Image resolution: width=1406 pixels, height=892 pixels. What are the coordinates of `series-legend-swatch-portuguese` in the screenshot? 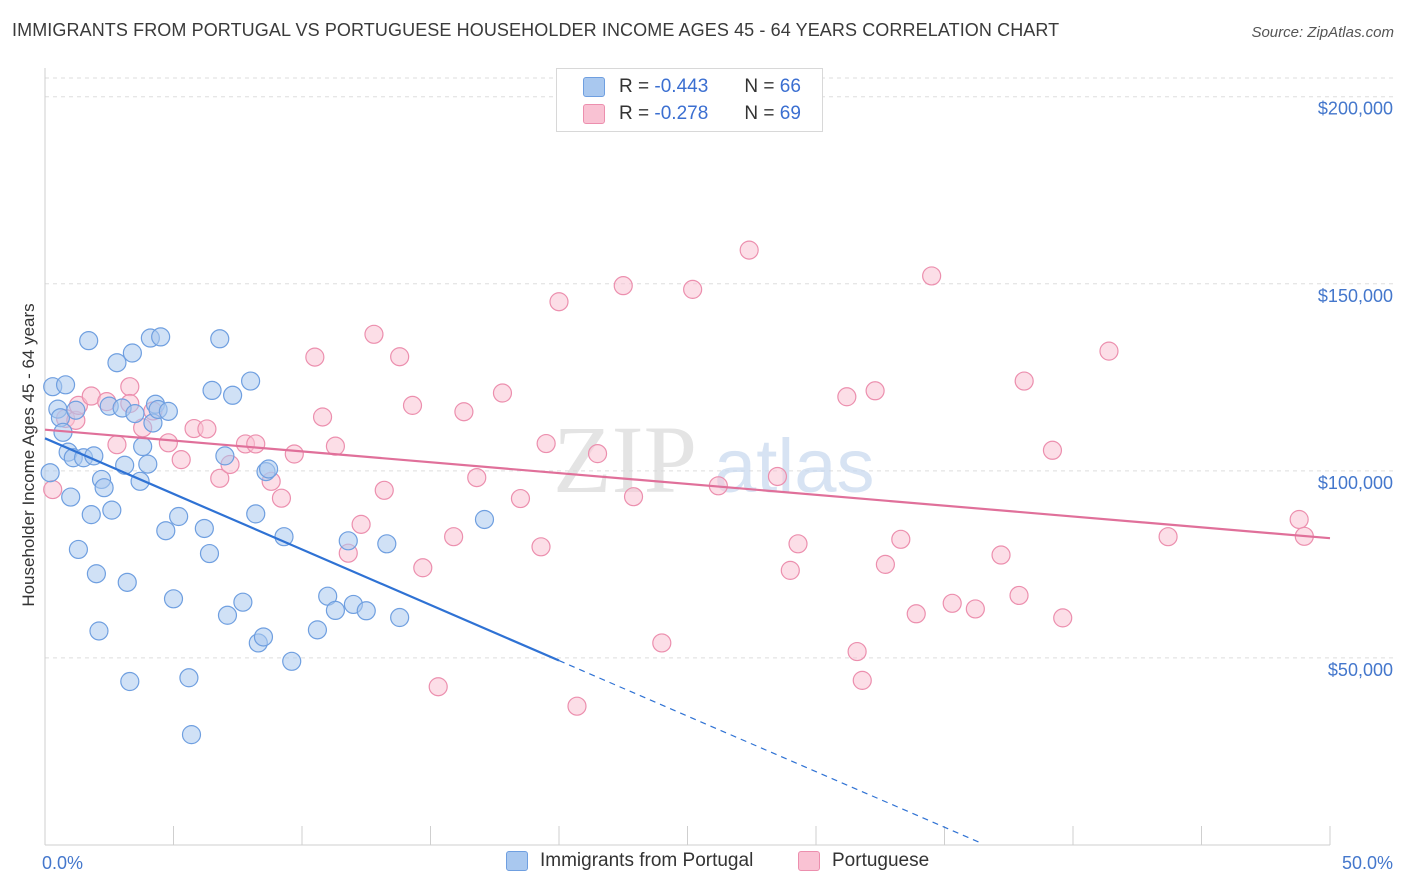 It's located at (809, 861).